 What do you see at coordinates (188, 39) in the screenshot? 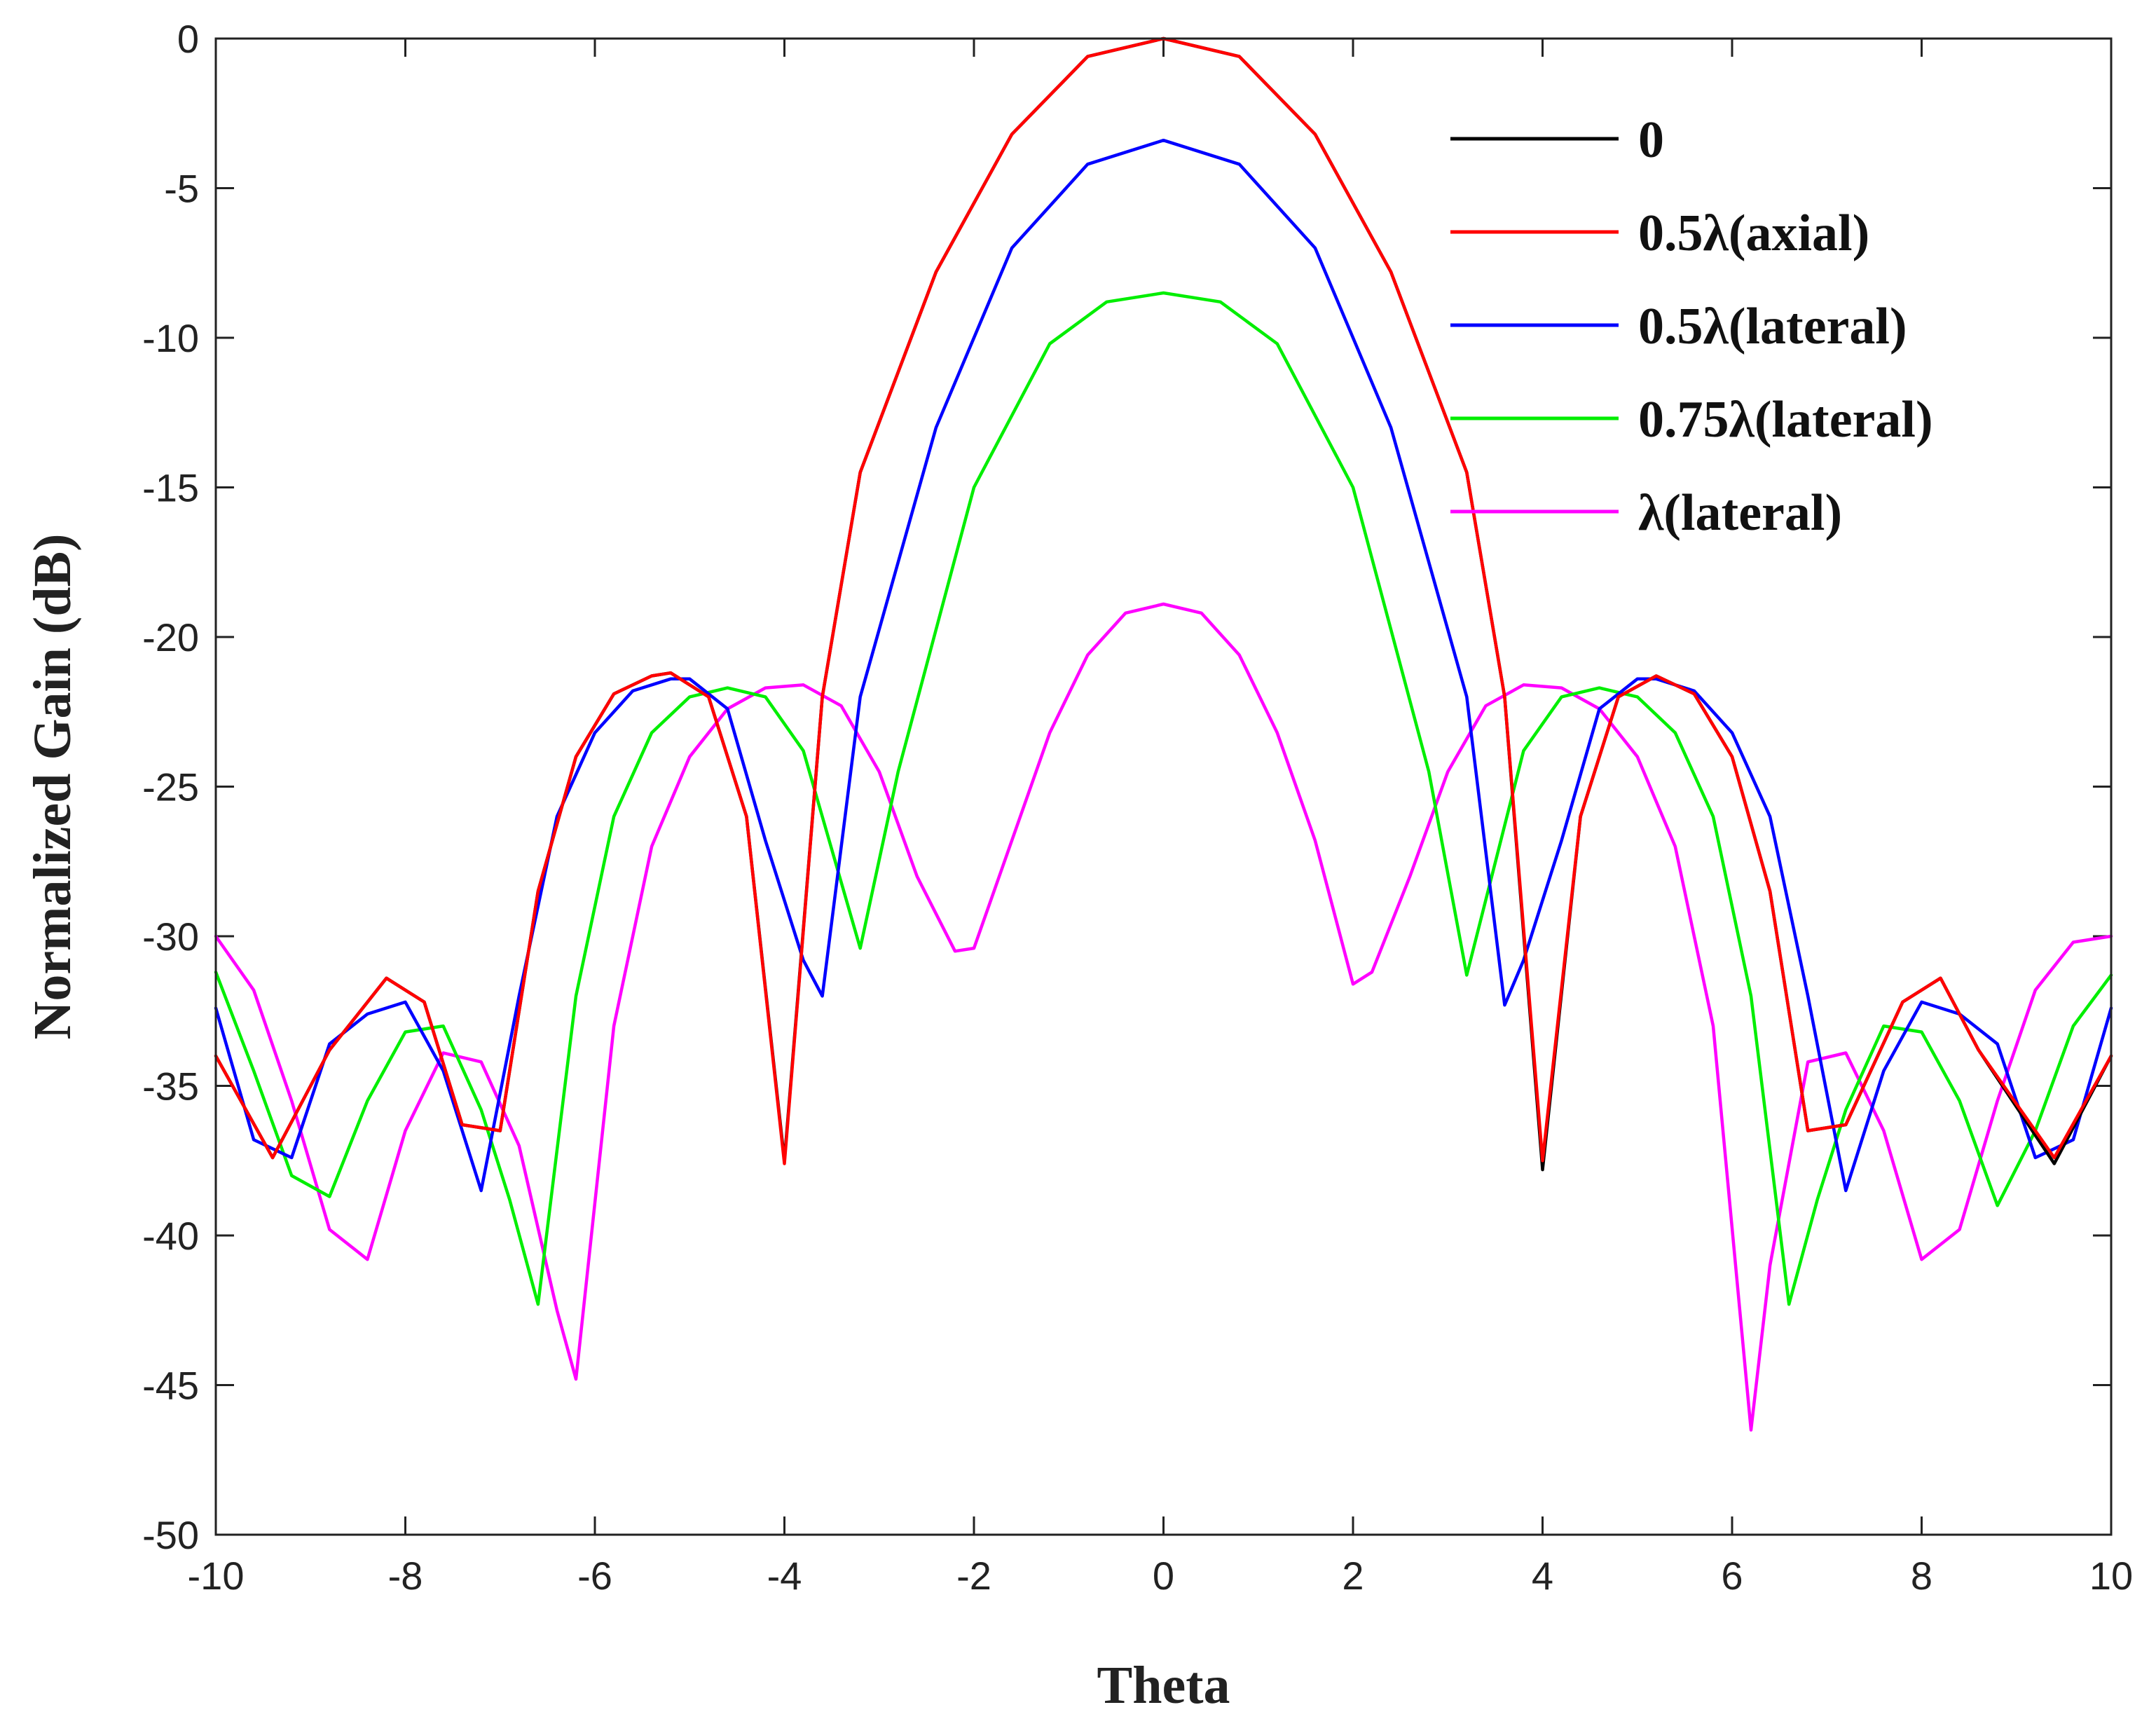
I see `y-tick-label: 0` at bounding box center [188, 39].